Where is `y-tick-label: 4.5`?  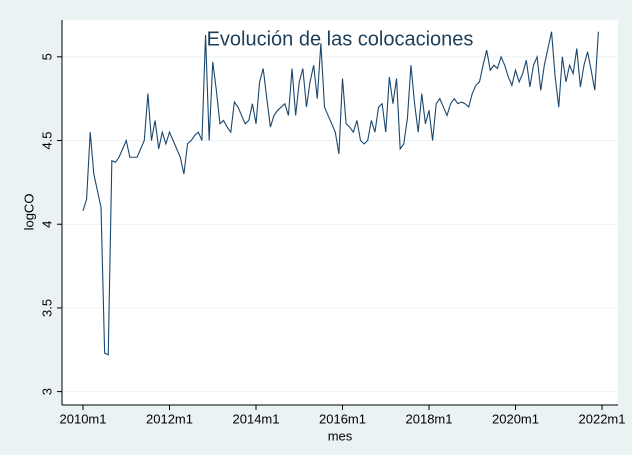 y-tick-label: 4.5 is located at coordinates (46, 140).